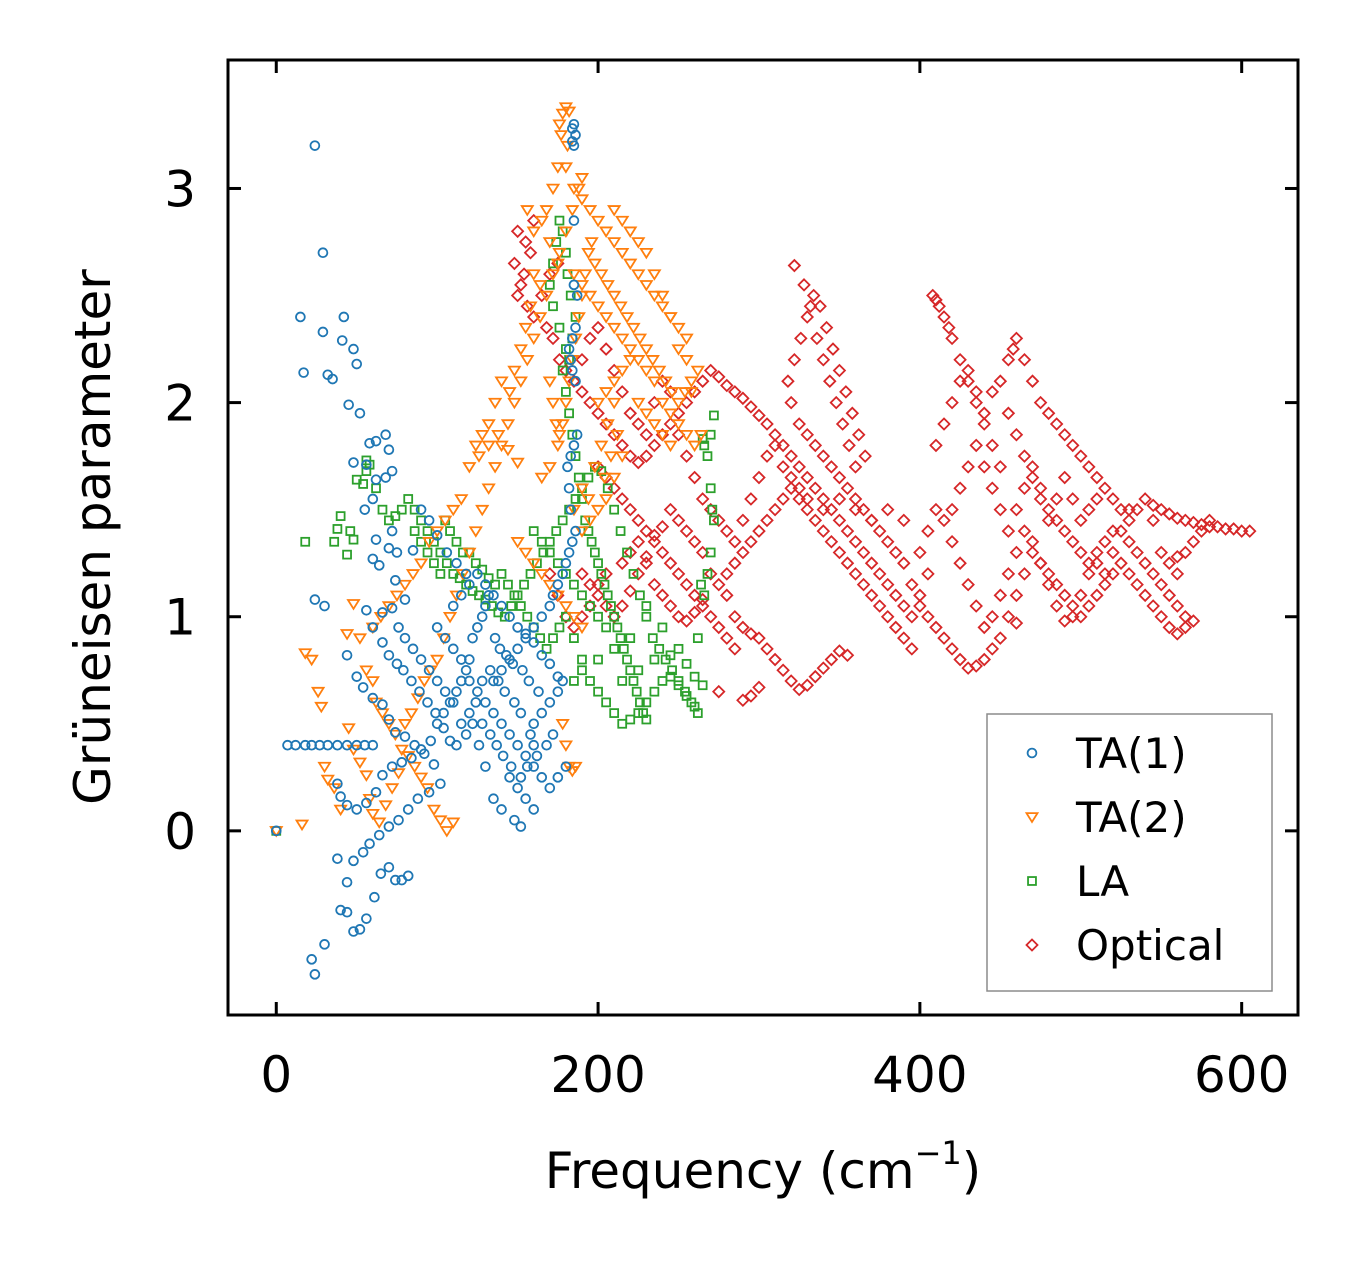  Describe the element at coordinates (1105, 817) in the screenshot. I see `legend-item: TA(2)` at that location.